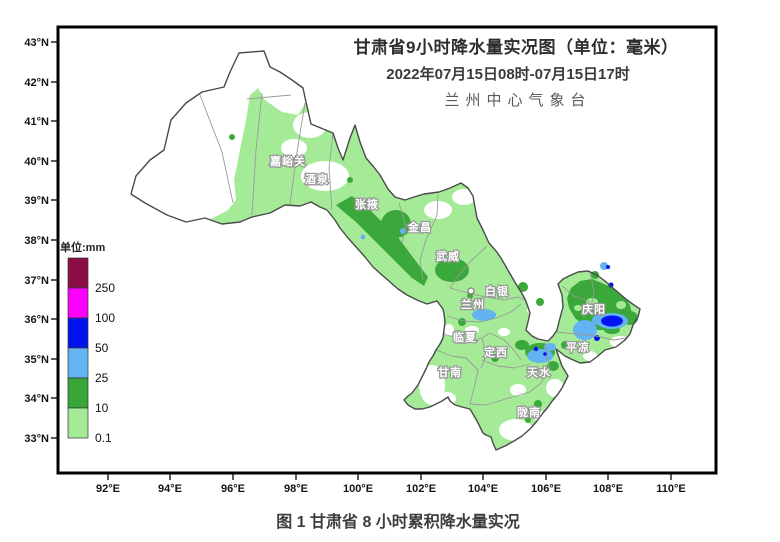 Image resolution: width=780 pixels, height=542 pixels. What do you see at coordinates (546, 489) in the screenshot?
I see `lon-label: 106°E` at bounding box center [546, 489].